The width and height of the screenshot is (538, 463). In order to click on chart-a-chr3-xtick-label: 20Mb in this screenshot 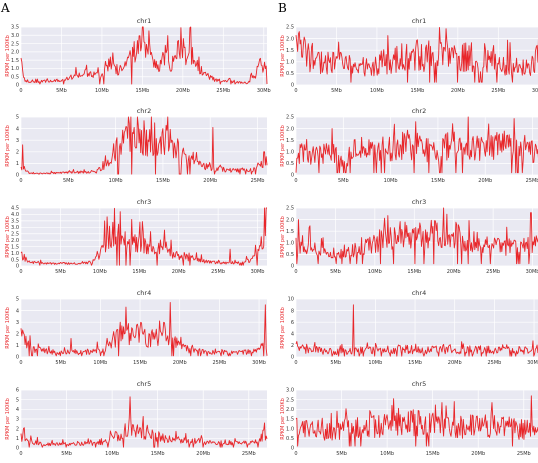, I will do `click(179, 272)`.